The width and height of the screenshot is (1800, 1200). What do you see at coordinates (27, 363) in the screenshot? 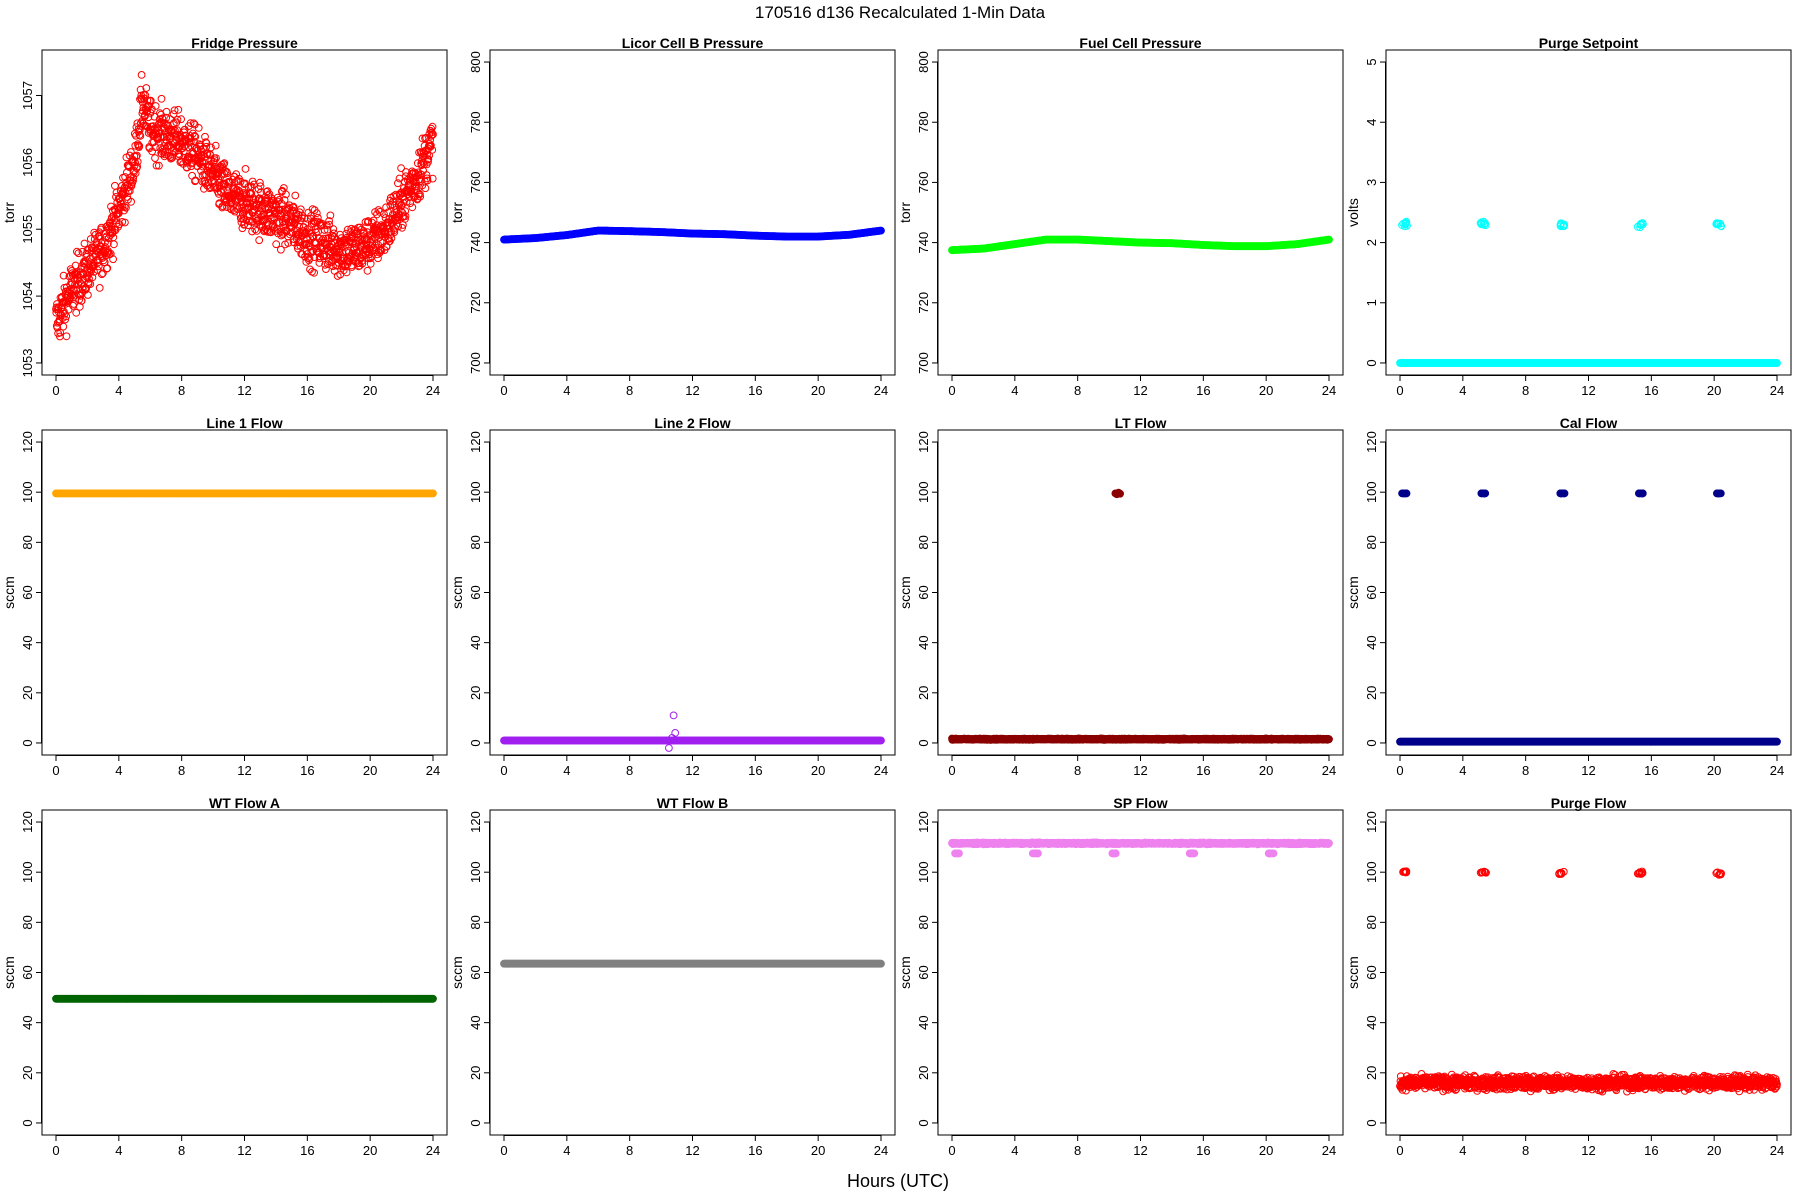
I see `y-tick-label: 1053` at bounding box center [27, 363].